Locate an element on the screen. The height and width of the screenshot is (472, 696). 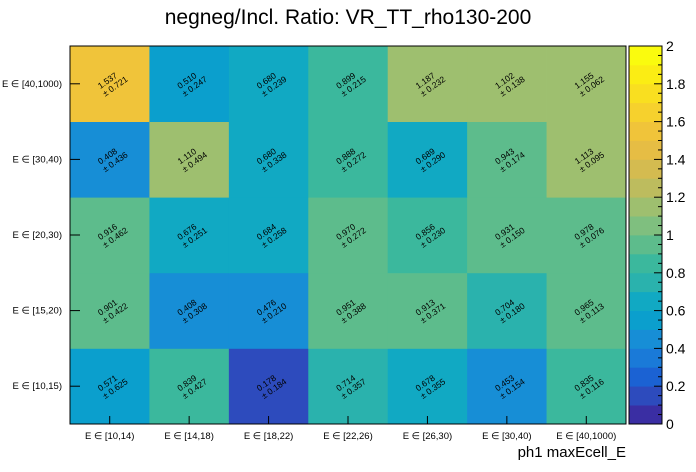
heatmap-cell: 0.970± 0.272 is located at coordinates (348, 235).